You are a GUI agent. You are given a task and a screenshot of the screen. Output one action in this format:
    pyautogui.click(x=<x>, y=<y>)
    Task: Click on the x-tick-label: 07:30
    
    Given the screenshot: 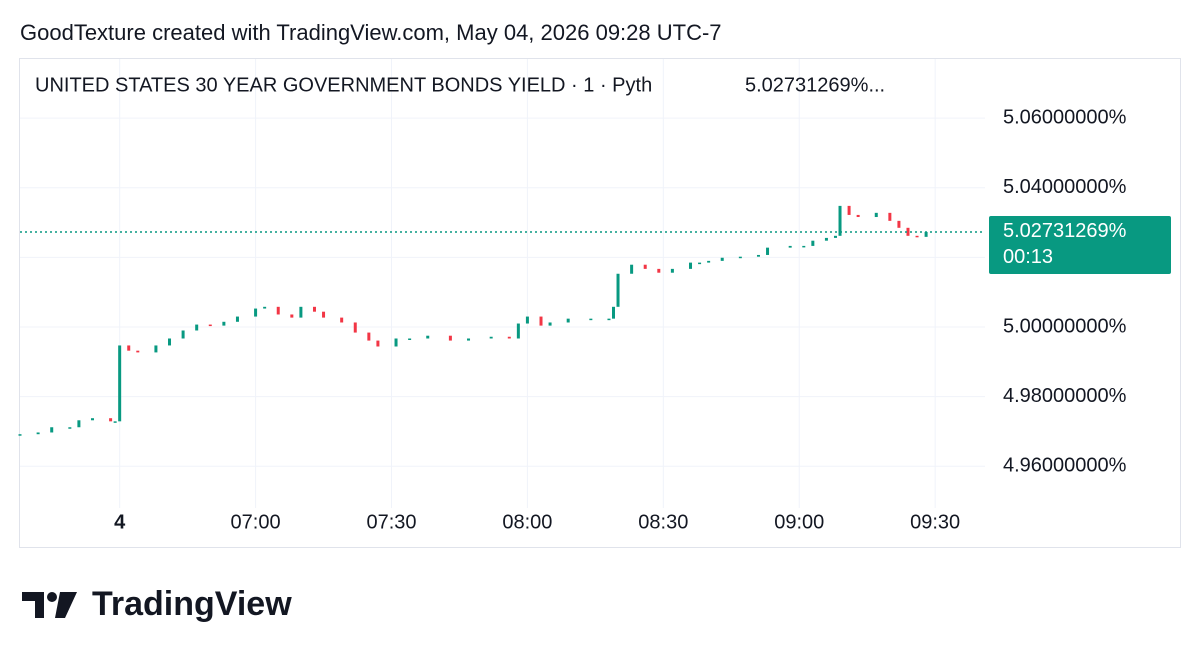 What is the action you would take?
    pyautogui.click(x=391, y=522)
    